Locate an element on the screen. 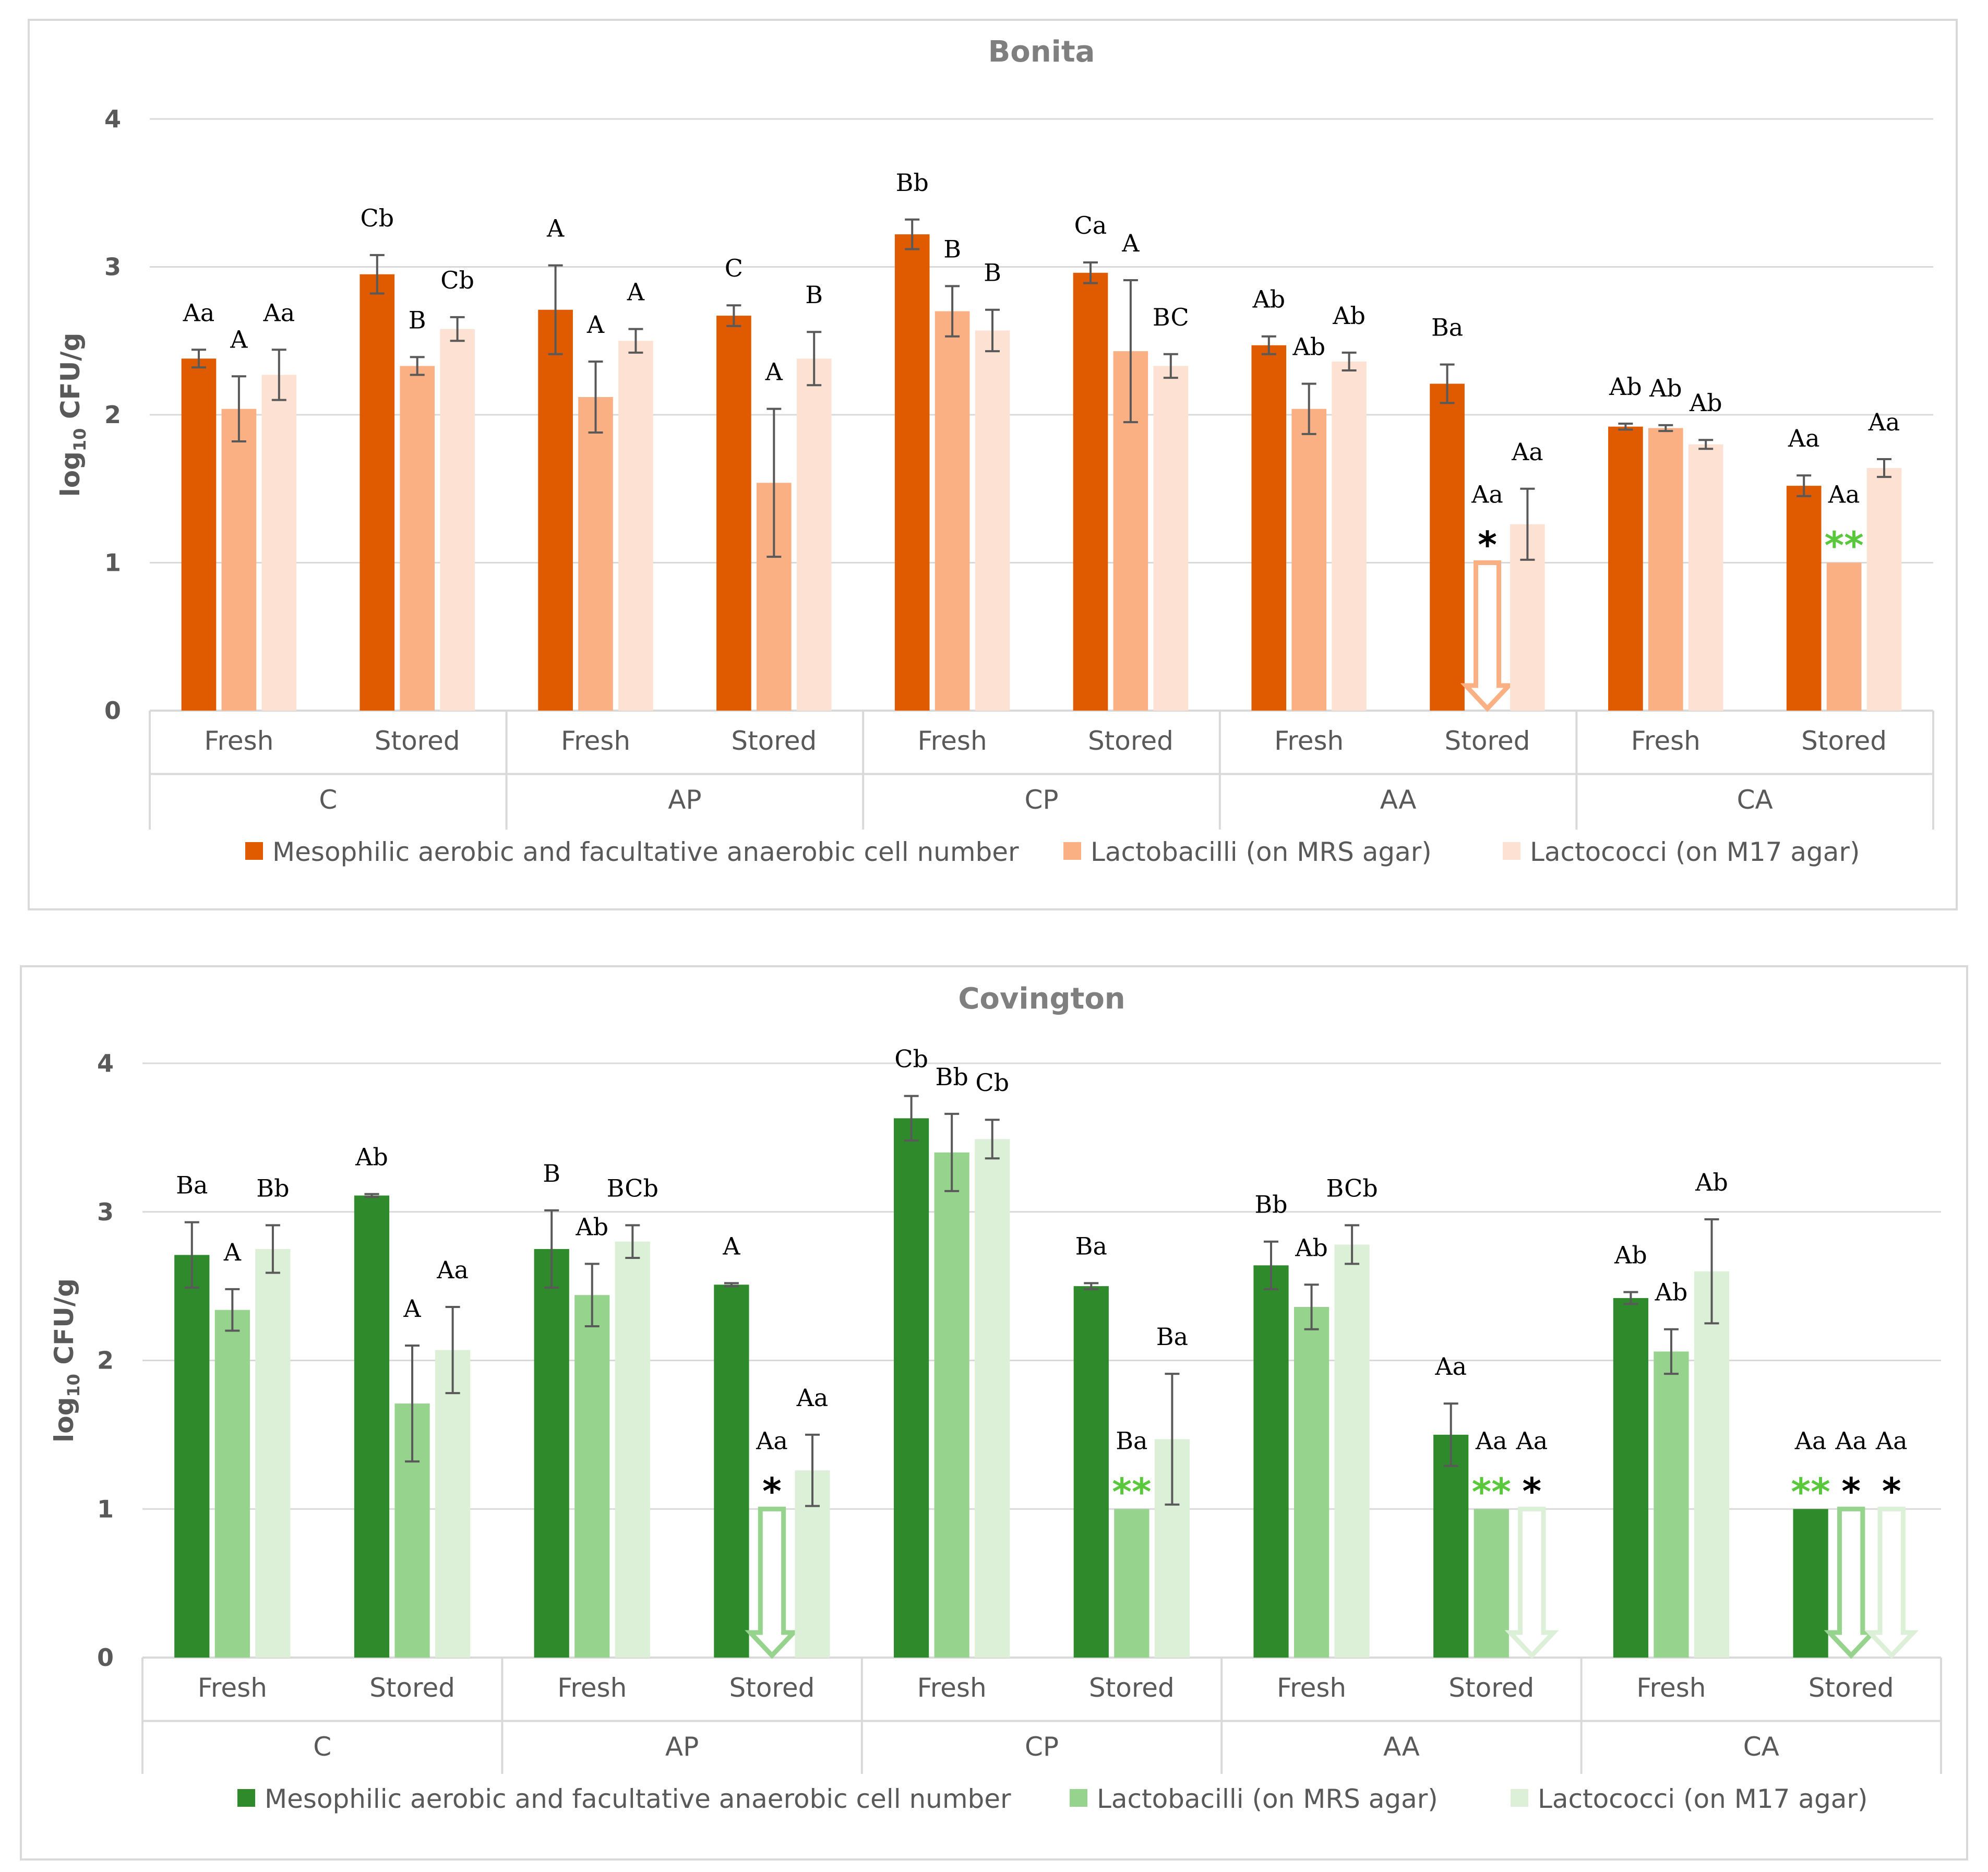 Image resolution: width=1988 pixels, height=1872 pixels. legend-label: Lactobacilli (on MRS agar) is located at coordinates (1261, 852).